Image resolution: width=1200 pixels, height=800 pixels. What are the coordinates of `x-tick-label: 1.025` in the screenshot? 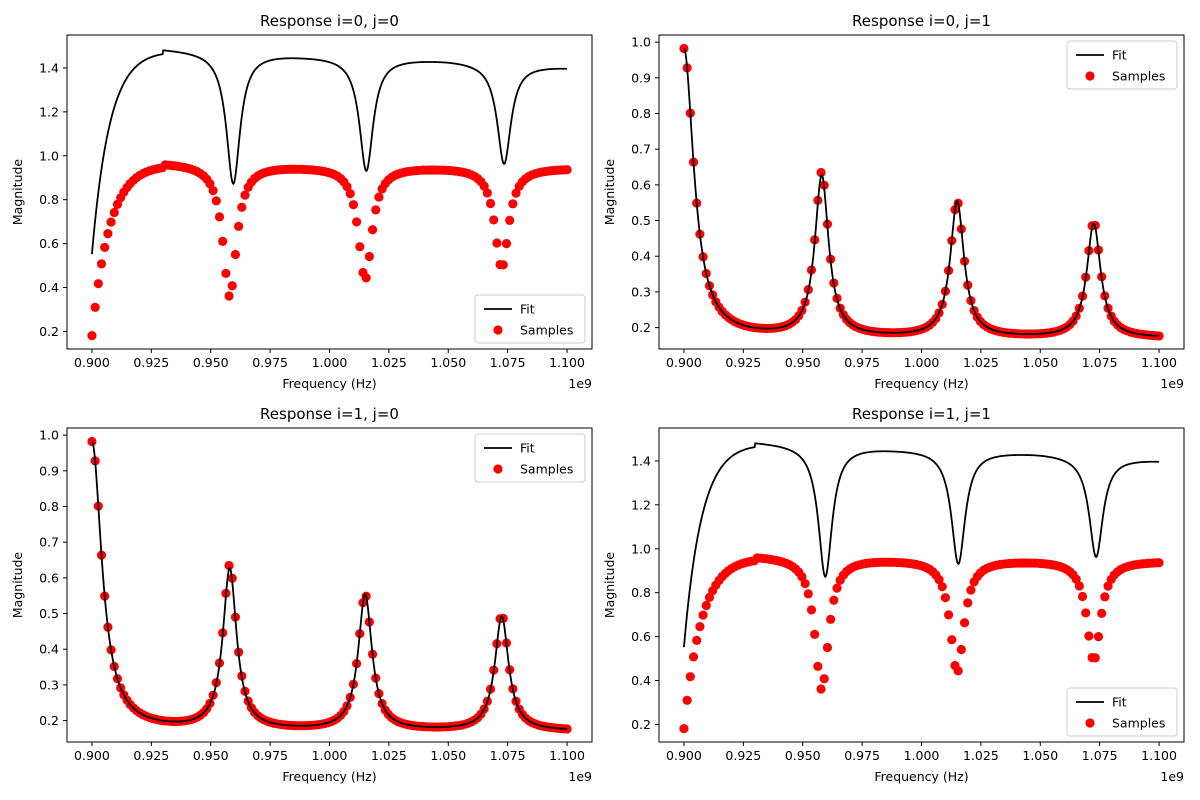 It's located at (981, 362).